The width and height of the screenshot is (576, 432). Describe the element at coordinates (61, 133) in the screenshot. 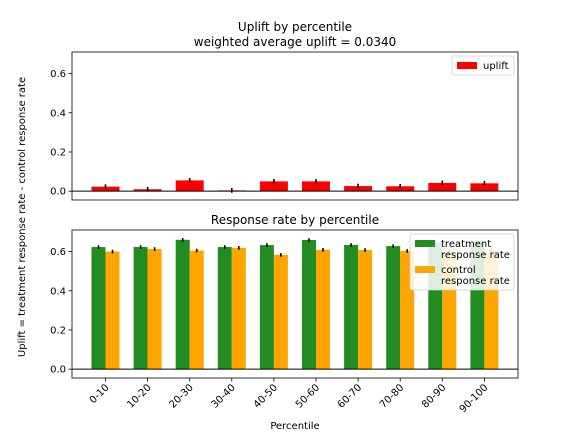

I see `uplift-y-ticks: 0.0 0.2 0.4 0.6` at that location.